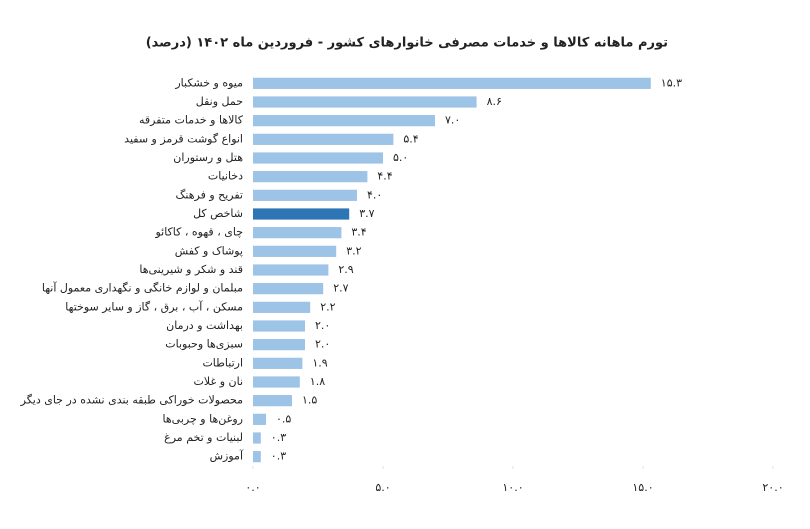 Image resolution: width=810 pixels, height=529 pixels. What do you see at coordinates (208, 82) in the screenshot?
I see `y-tick-label: میوه و خشکبار` at bounding box center [208, 82].